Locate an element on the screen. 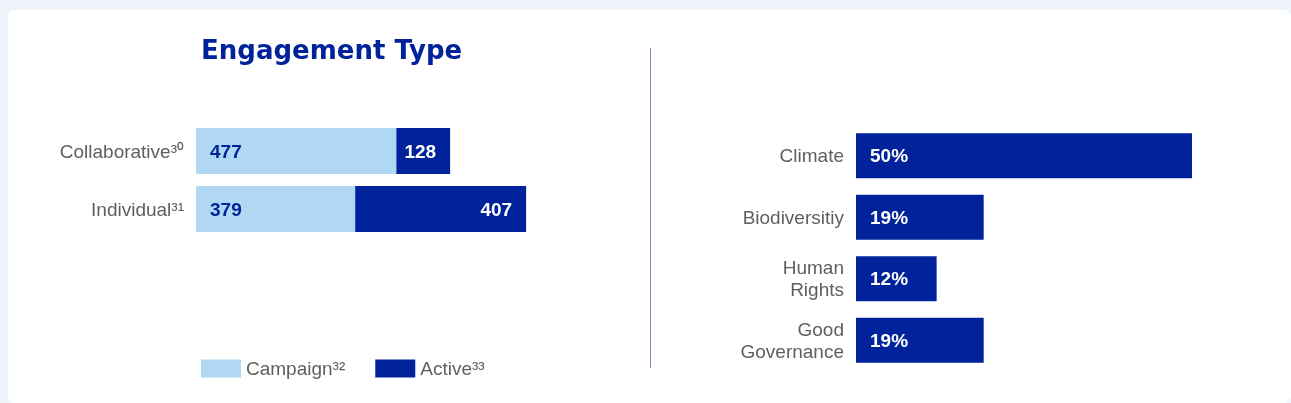 The width and height of the screenshot is (1291, 403). data-label: 128 is located at coordinates (420, 151).